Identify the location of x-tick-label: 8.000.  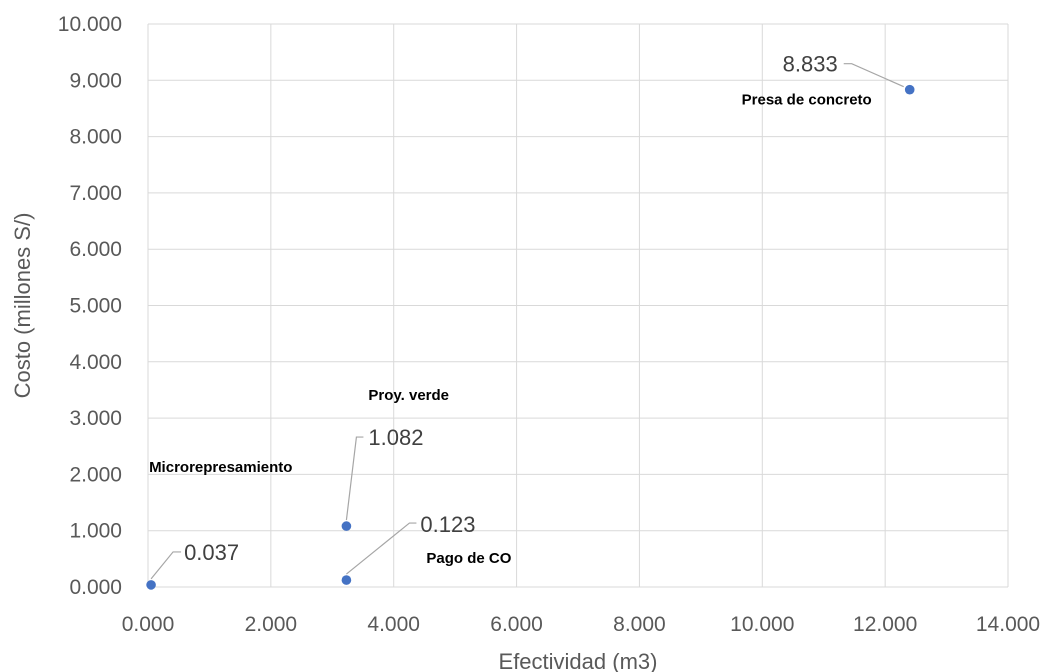
(639, 624).